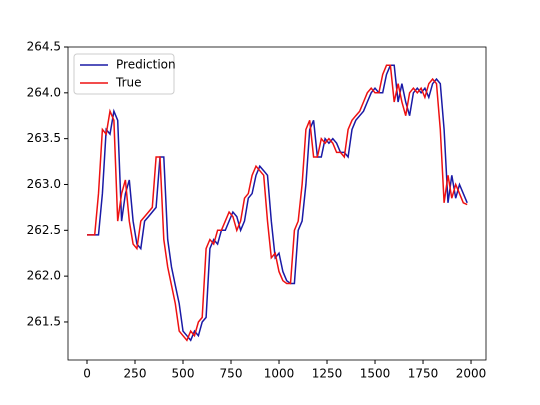  Describe the element at coordinates (124, 74) in the screenshot. I see `legend-box` at that location.